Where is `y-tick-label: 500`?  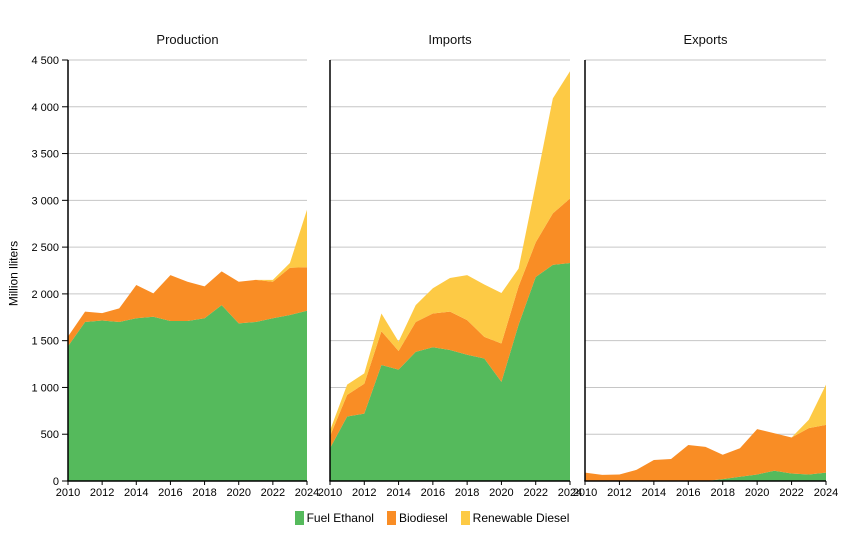
y-tick-label: 500 is located at coordinates (50, 435).